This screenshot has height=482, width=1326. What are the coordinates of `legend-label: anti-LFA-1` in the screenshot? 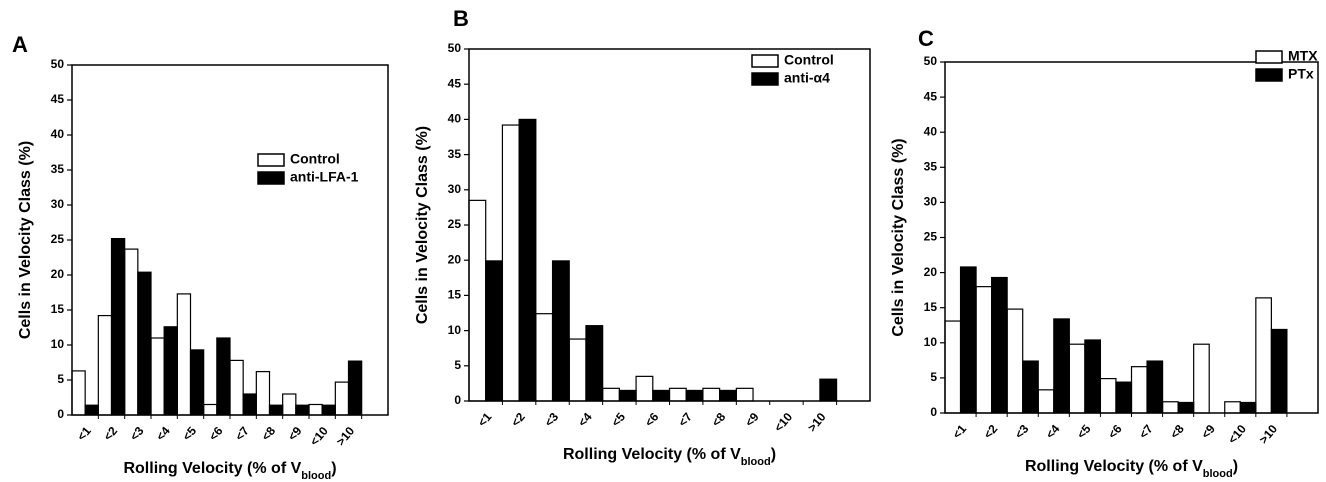 It's located at (324, 177).